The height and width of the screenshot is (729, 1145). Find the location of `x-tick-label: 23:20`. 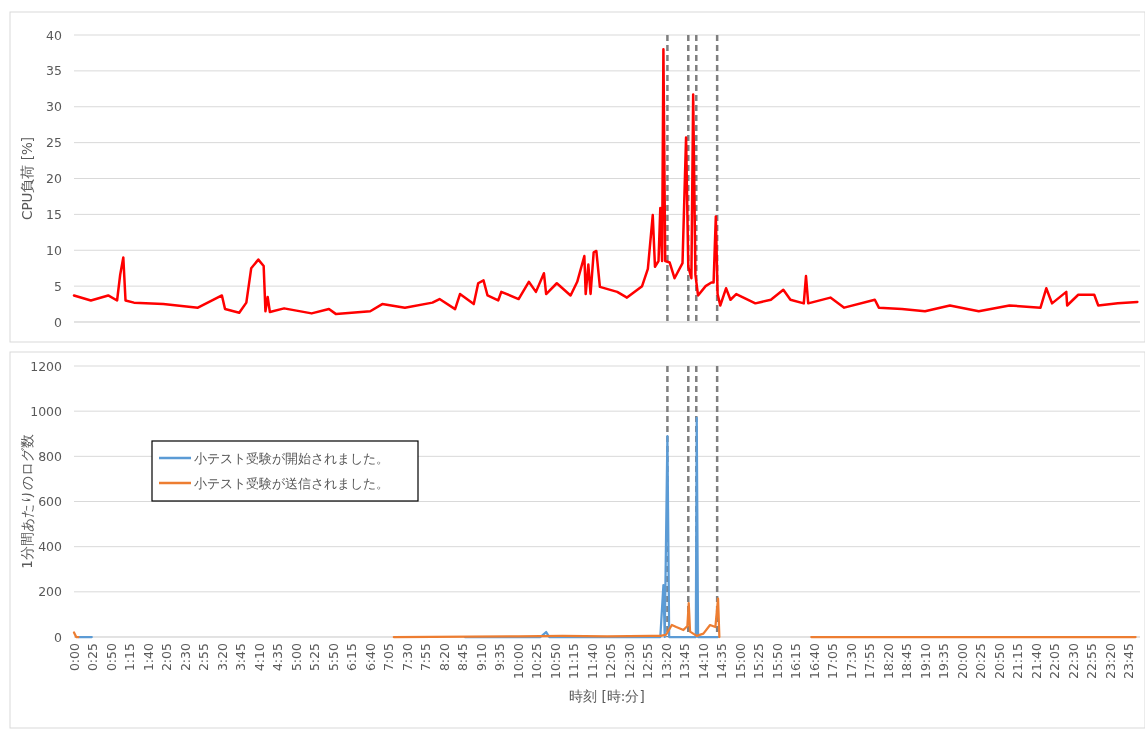

x-tick-label: 23:20 is located at coordinates (1110, 661).